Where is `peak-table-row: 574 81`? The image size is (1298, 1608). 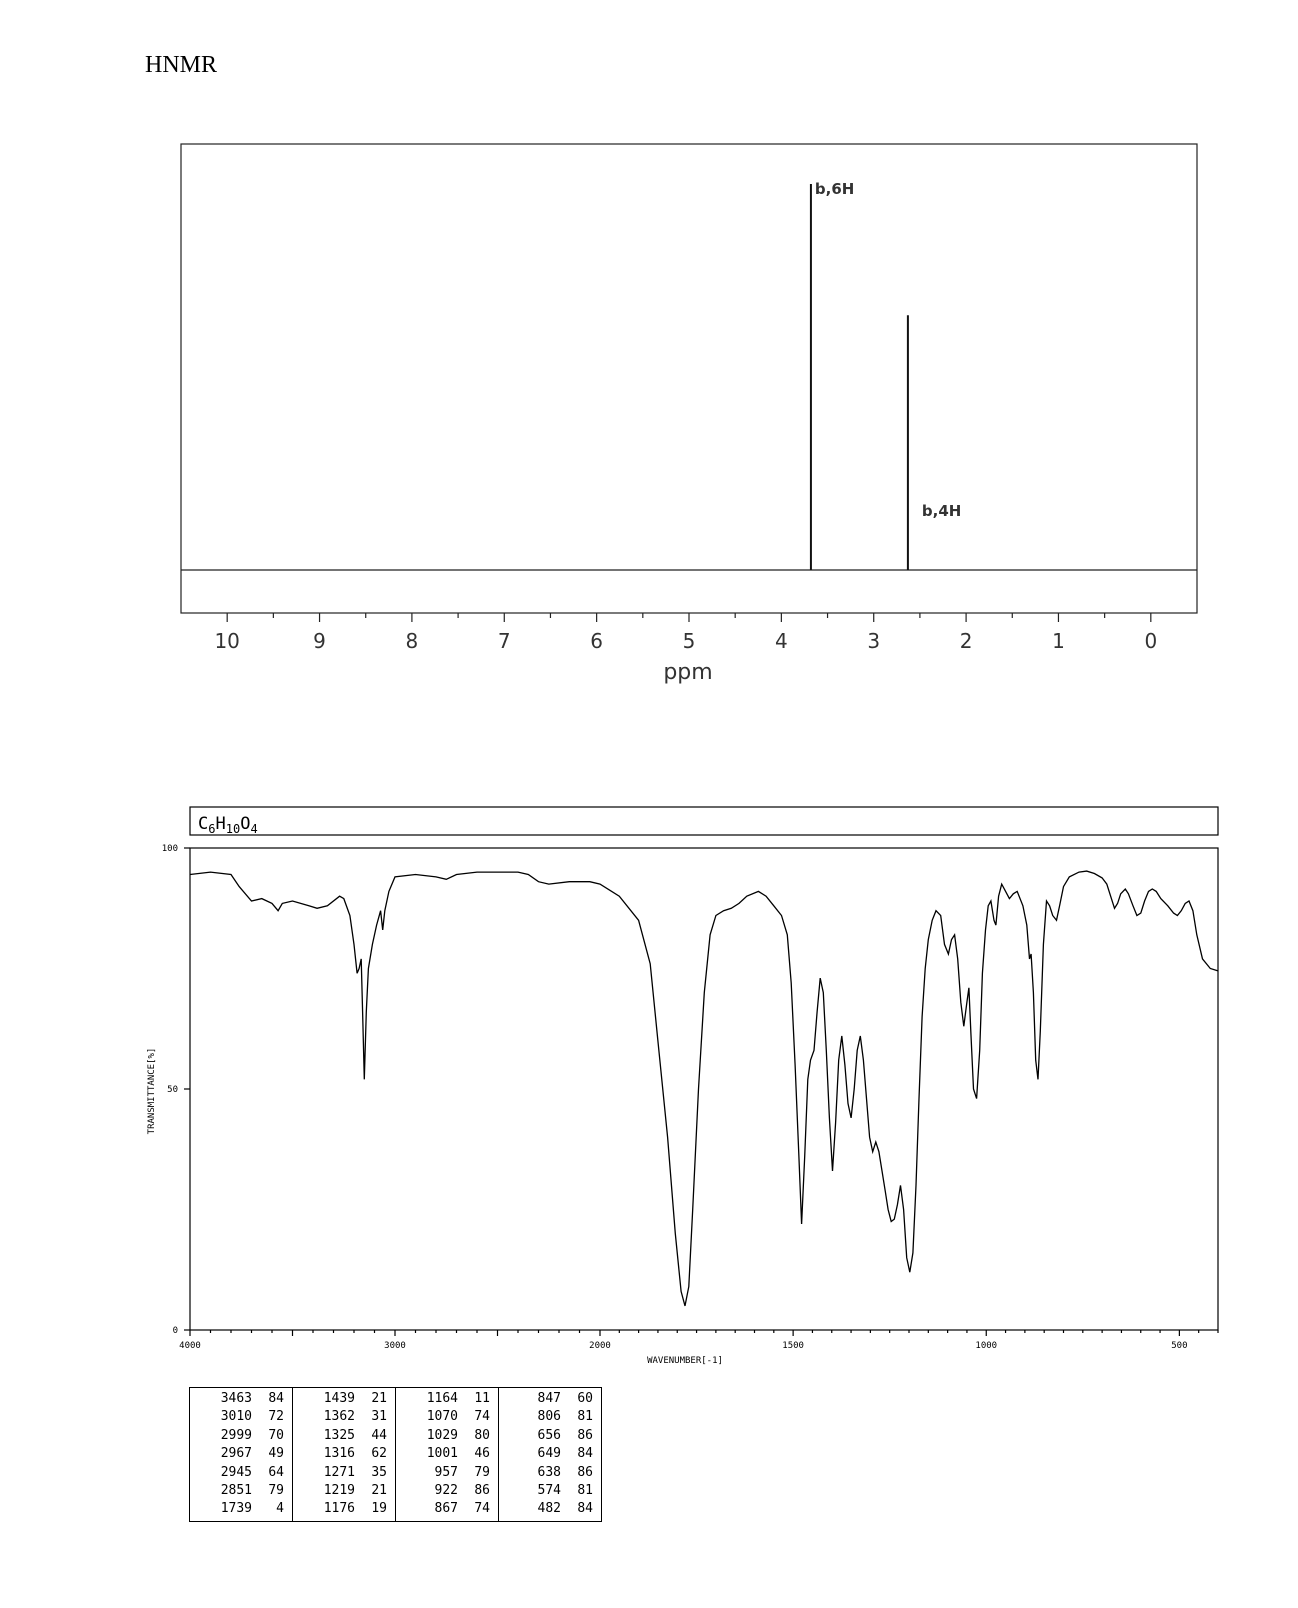
peak-table-row: 574 81 is located at coordinates (550, 1491).